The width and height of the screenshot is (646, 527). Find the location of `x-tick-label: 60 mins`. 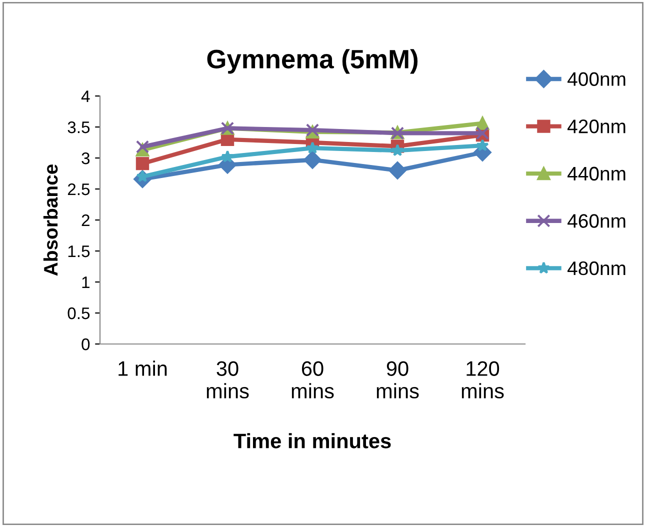

x-tick-label: 60 mins is located at coordinates (313, 379).